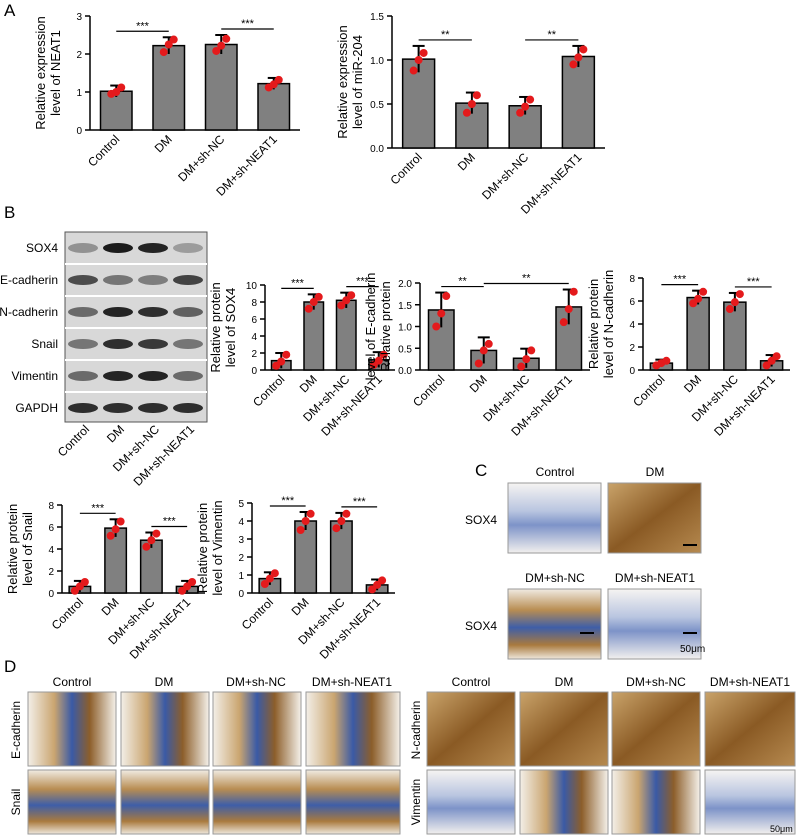 The width and height of the screenshot is (800, 837). Describe the element at coordinates (36, 408) in the screenshot. I see `blot-row-label: GAPDH` at that location.